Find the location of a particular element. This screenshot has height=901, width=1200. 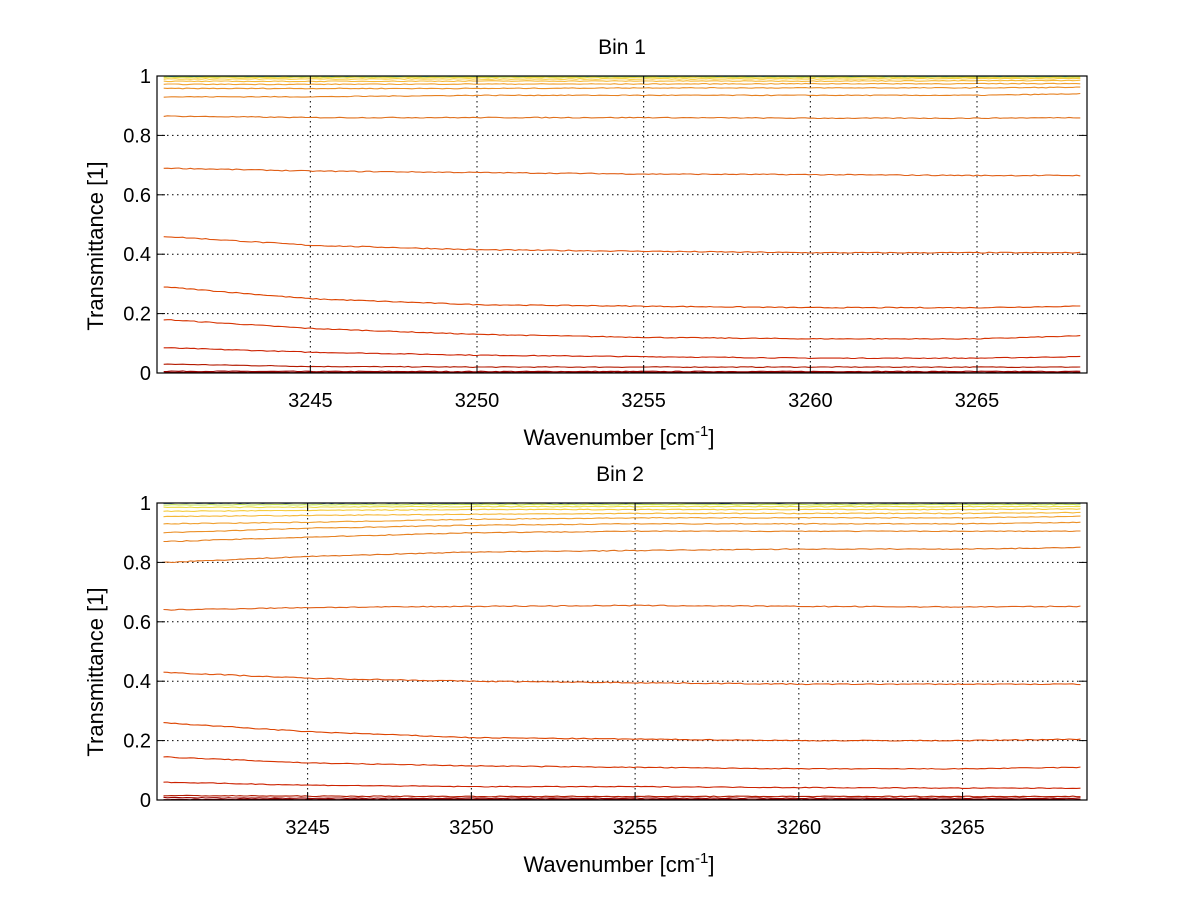

chart-title: Bin 1 is located at coordinates (622, 47).